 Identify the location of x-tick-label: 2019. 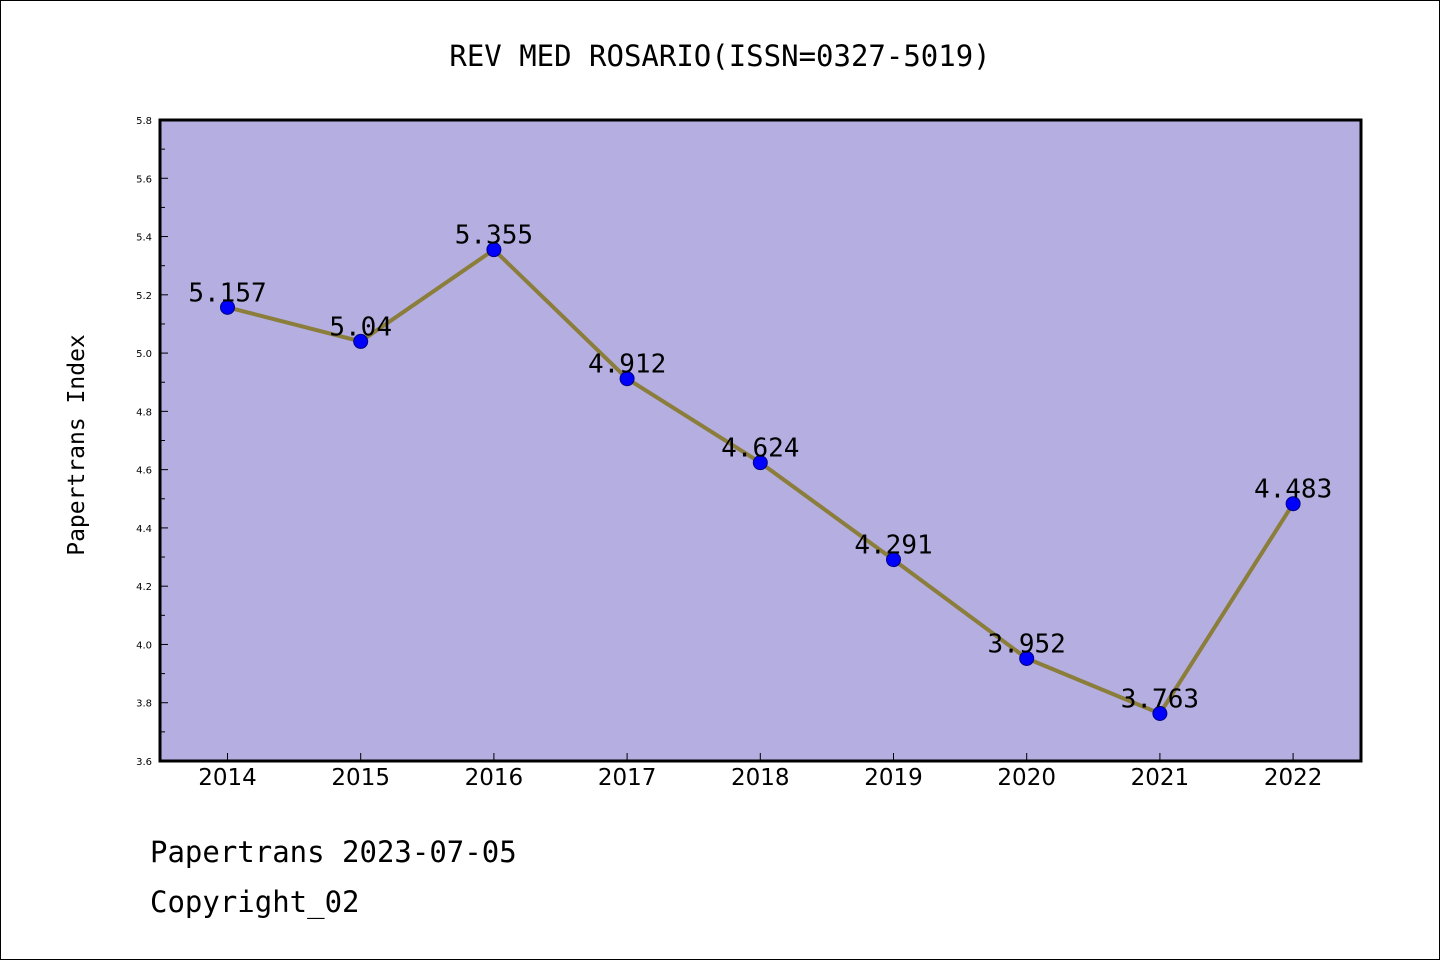
(893, 778).